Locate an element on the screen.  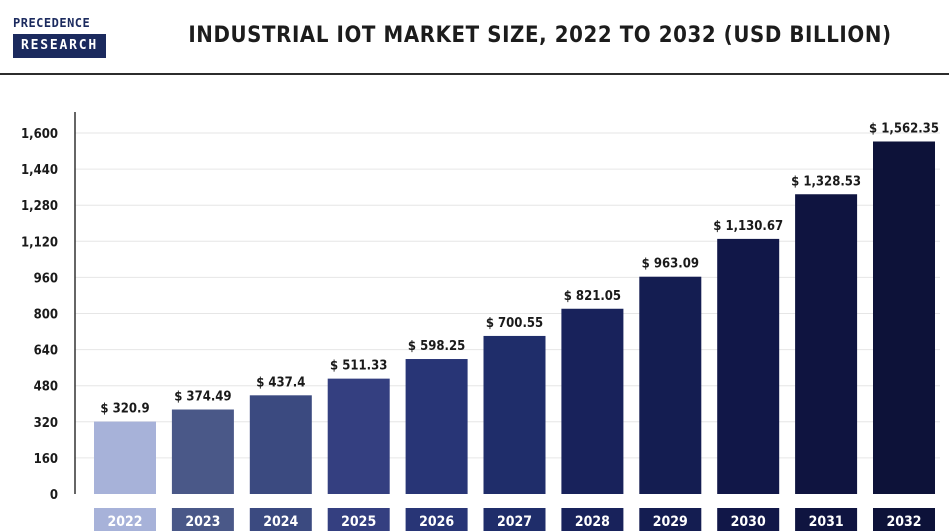
y-tick-label: 480 is located at coordinates (46, 387).